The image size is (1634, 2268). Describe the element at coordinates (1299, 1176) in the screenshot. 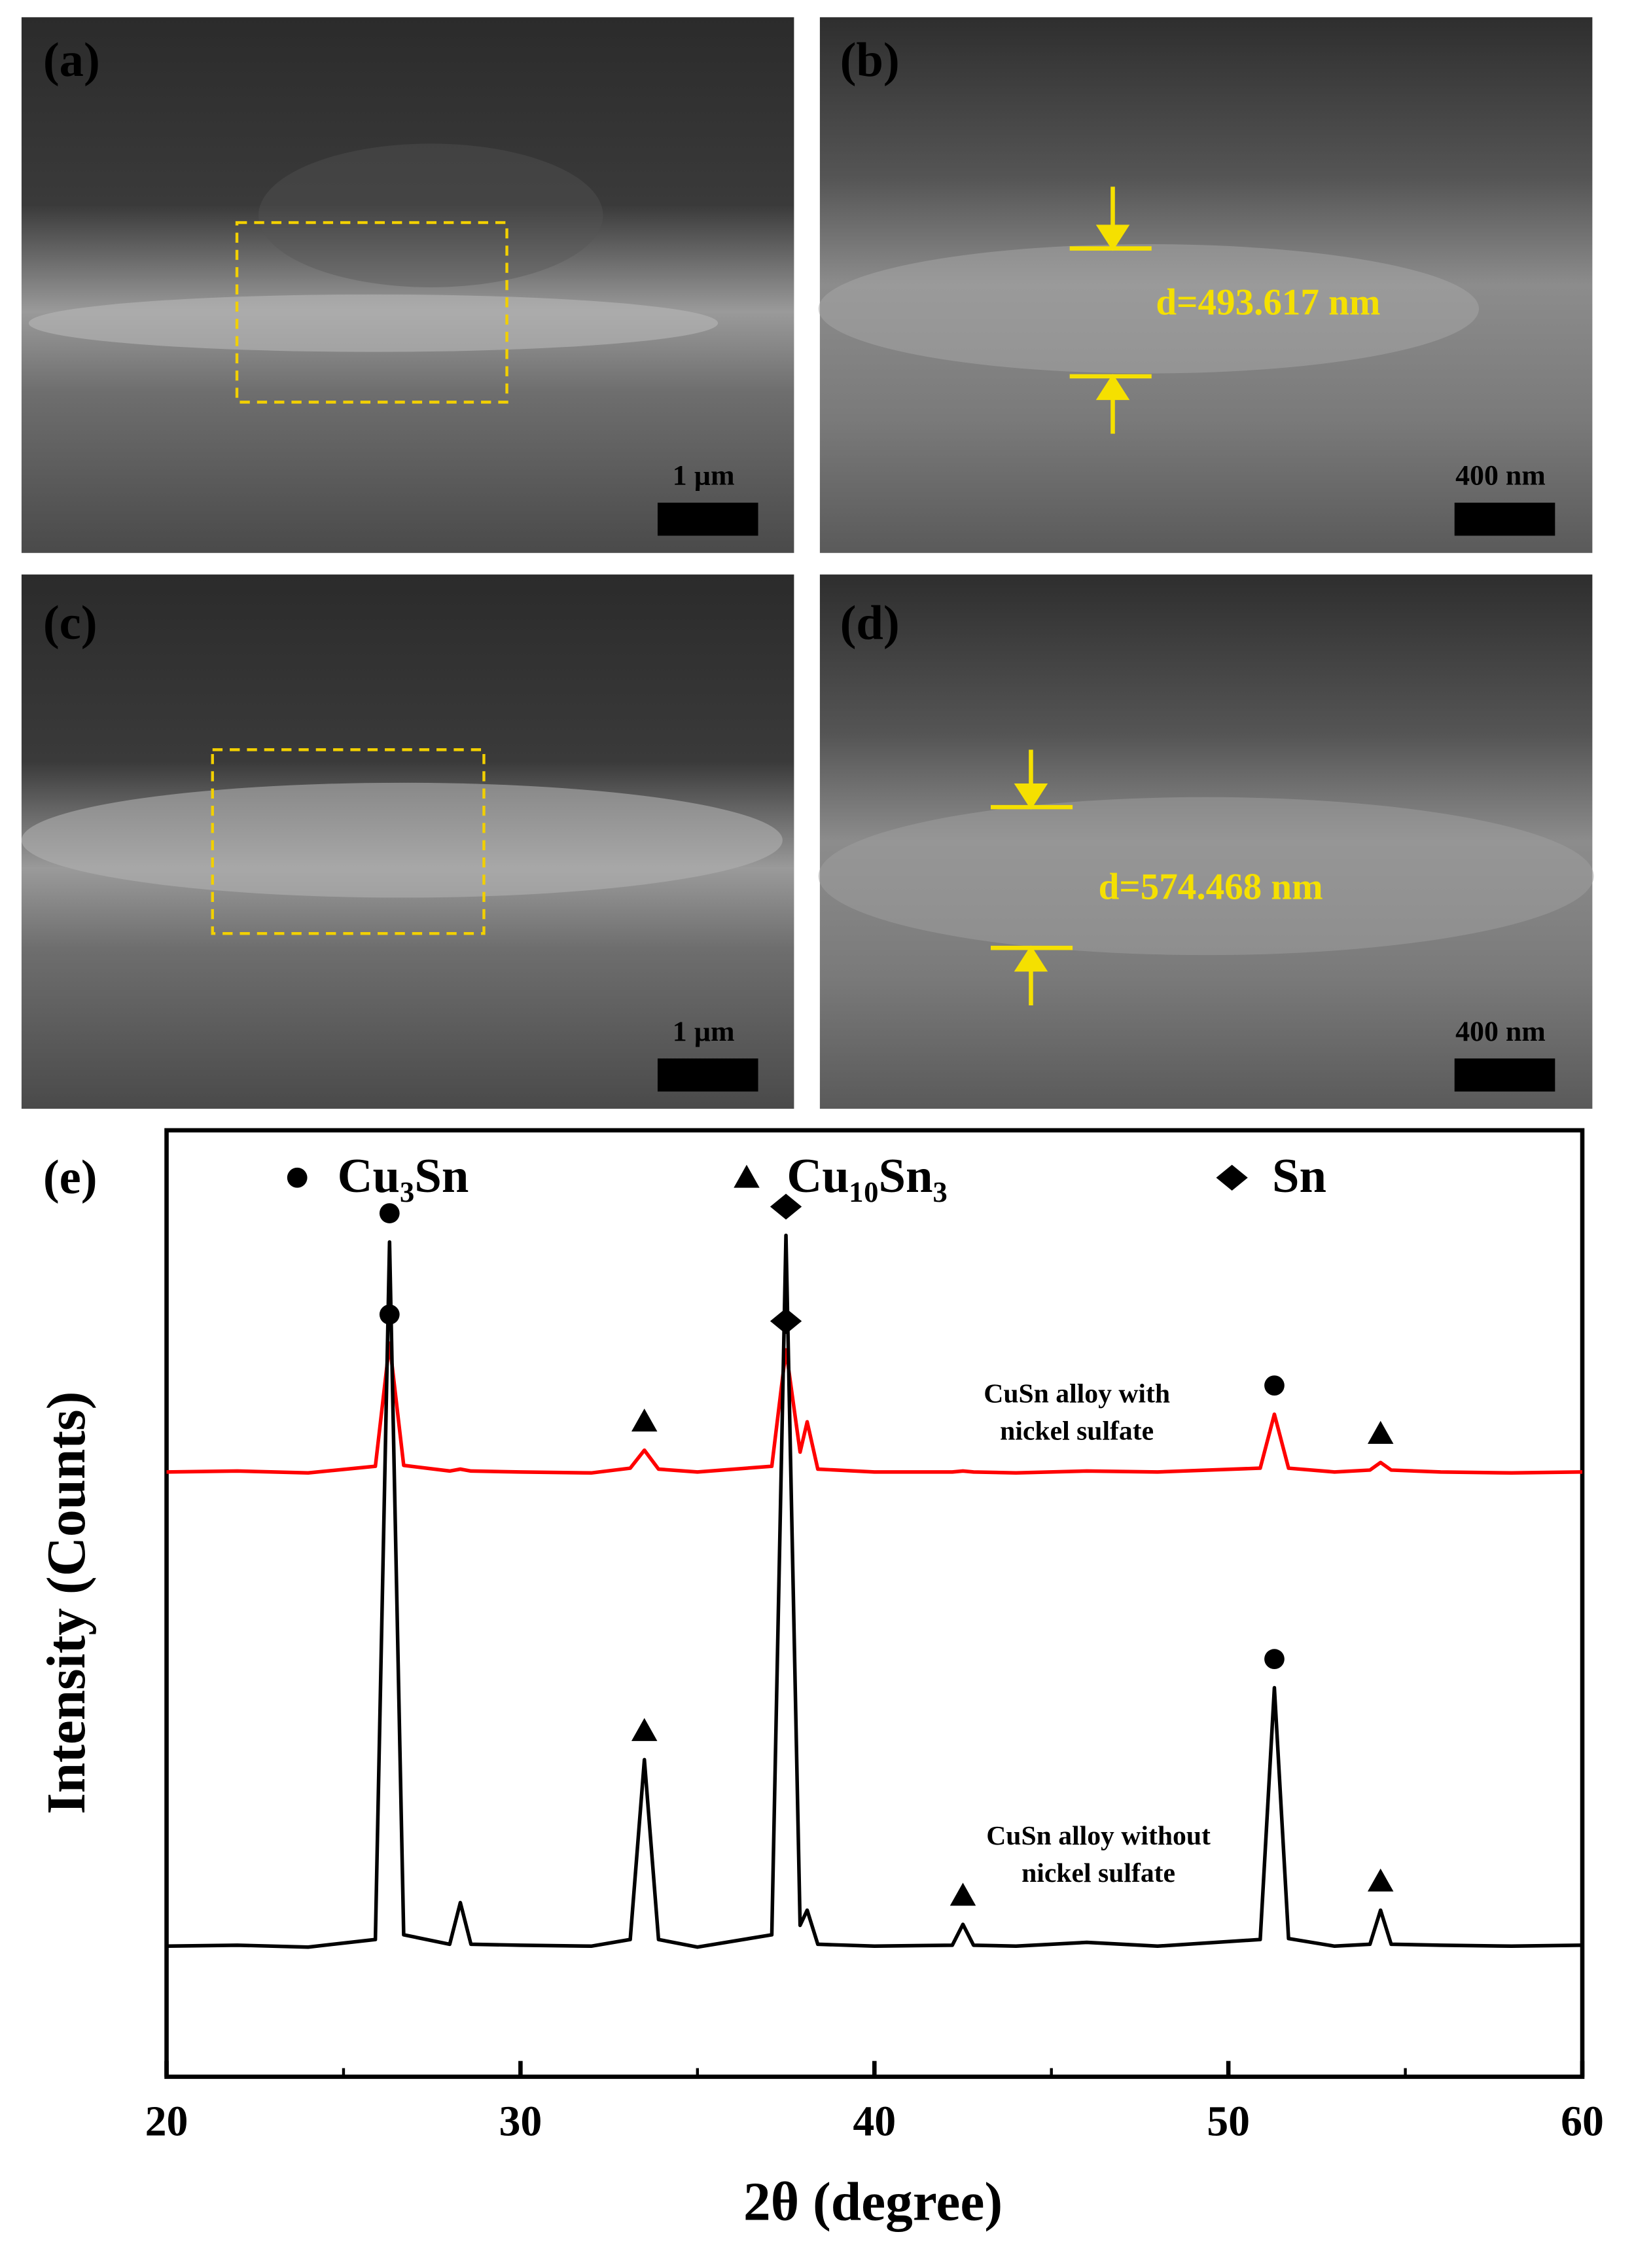

I see `legend-label: Sn` at that location.